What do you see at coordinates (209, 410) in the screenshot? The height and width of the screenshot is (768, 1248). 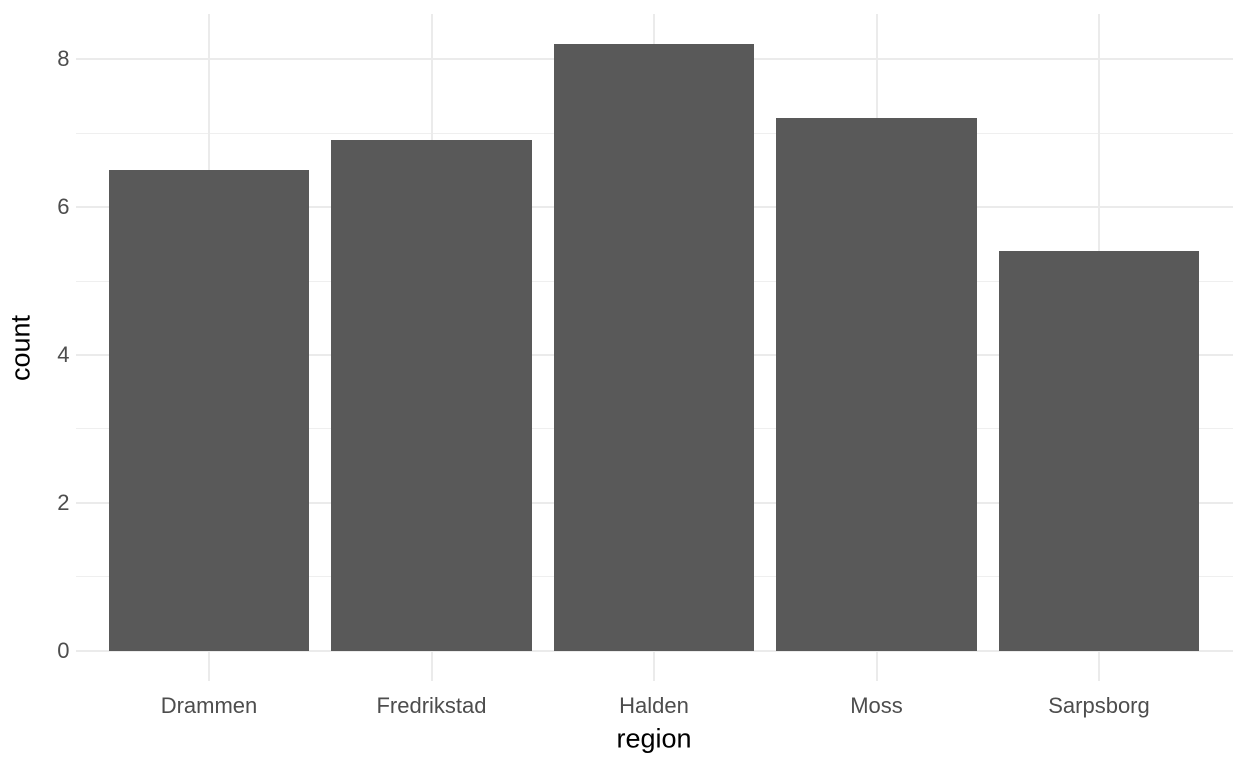 I see `bar-drammen` at bounding box center [209, 410].